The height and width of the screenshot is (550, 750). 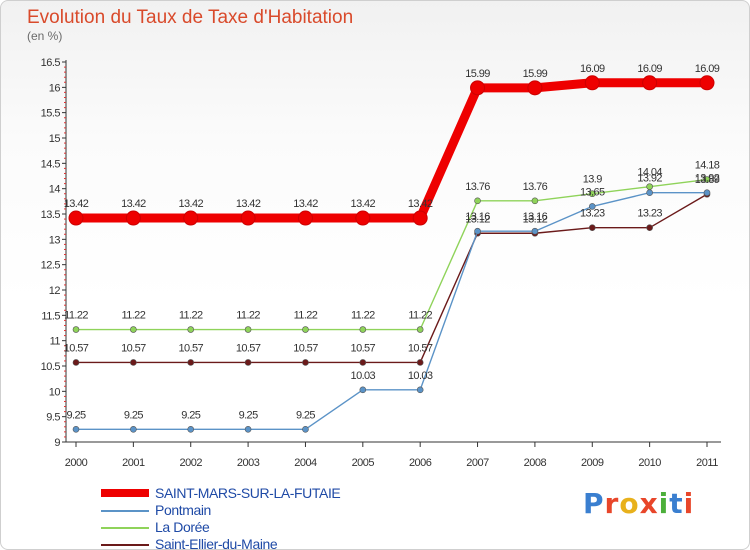 What do you see at coordinates (649, 173) in the screenshot?
I see `data-label: 14.04` at bounding box center [649, 173].